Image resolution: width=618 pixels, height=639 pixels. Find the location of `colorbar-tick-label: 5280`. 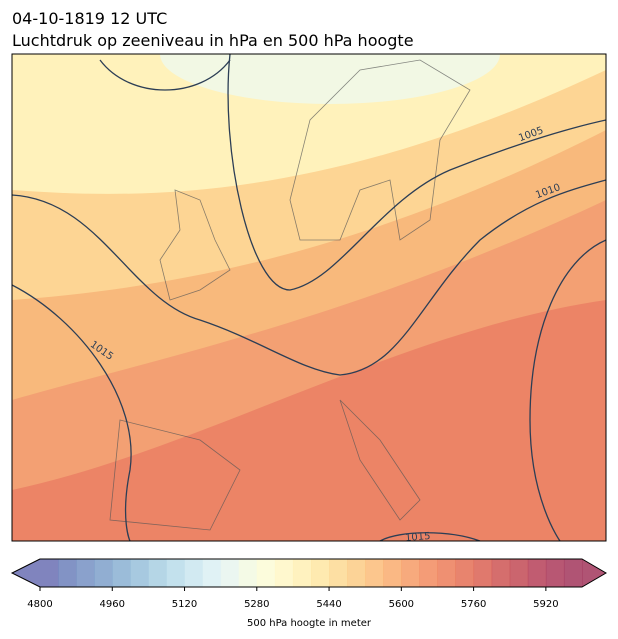

colorbar-tick-label: 5280 is located at coordinates (256, 604).